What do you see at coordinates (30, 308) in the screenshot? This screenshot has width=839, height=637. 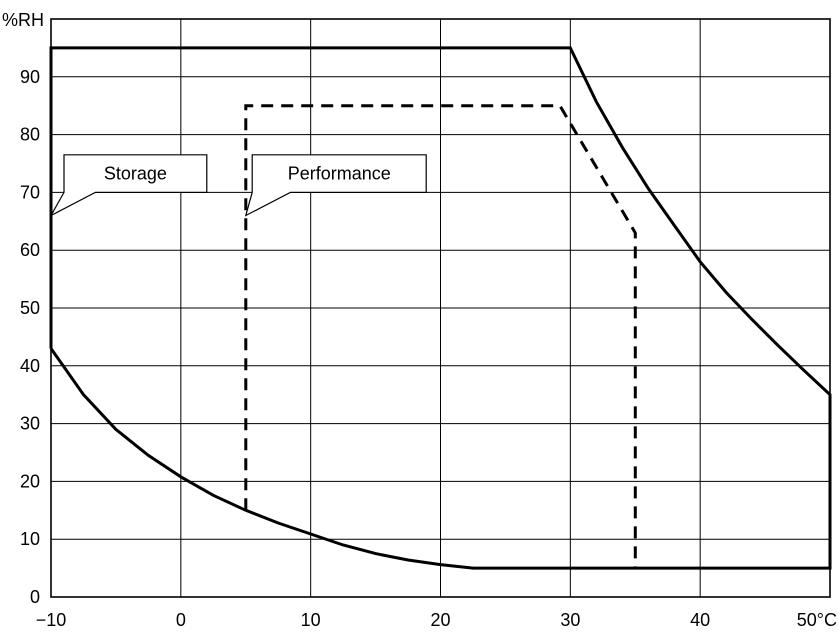 I see `y-tick-label: 50` at bounding box center [30, 308].